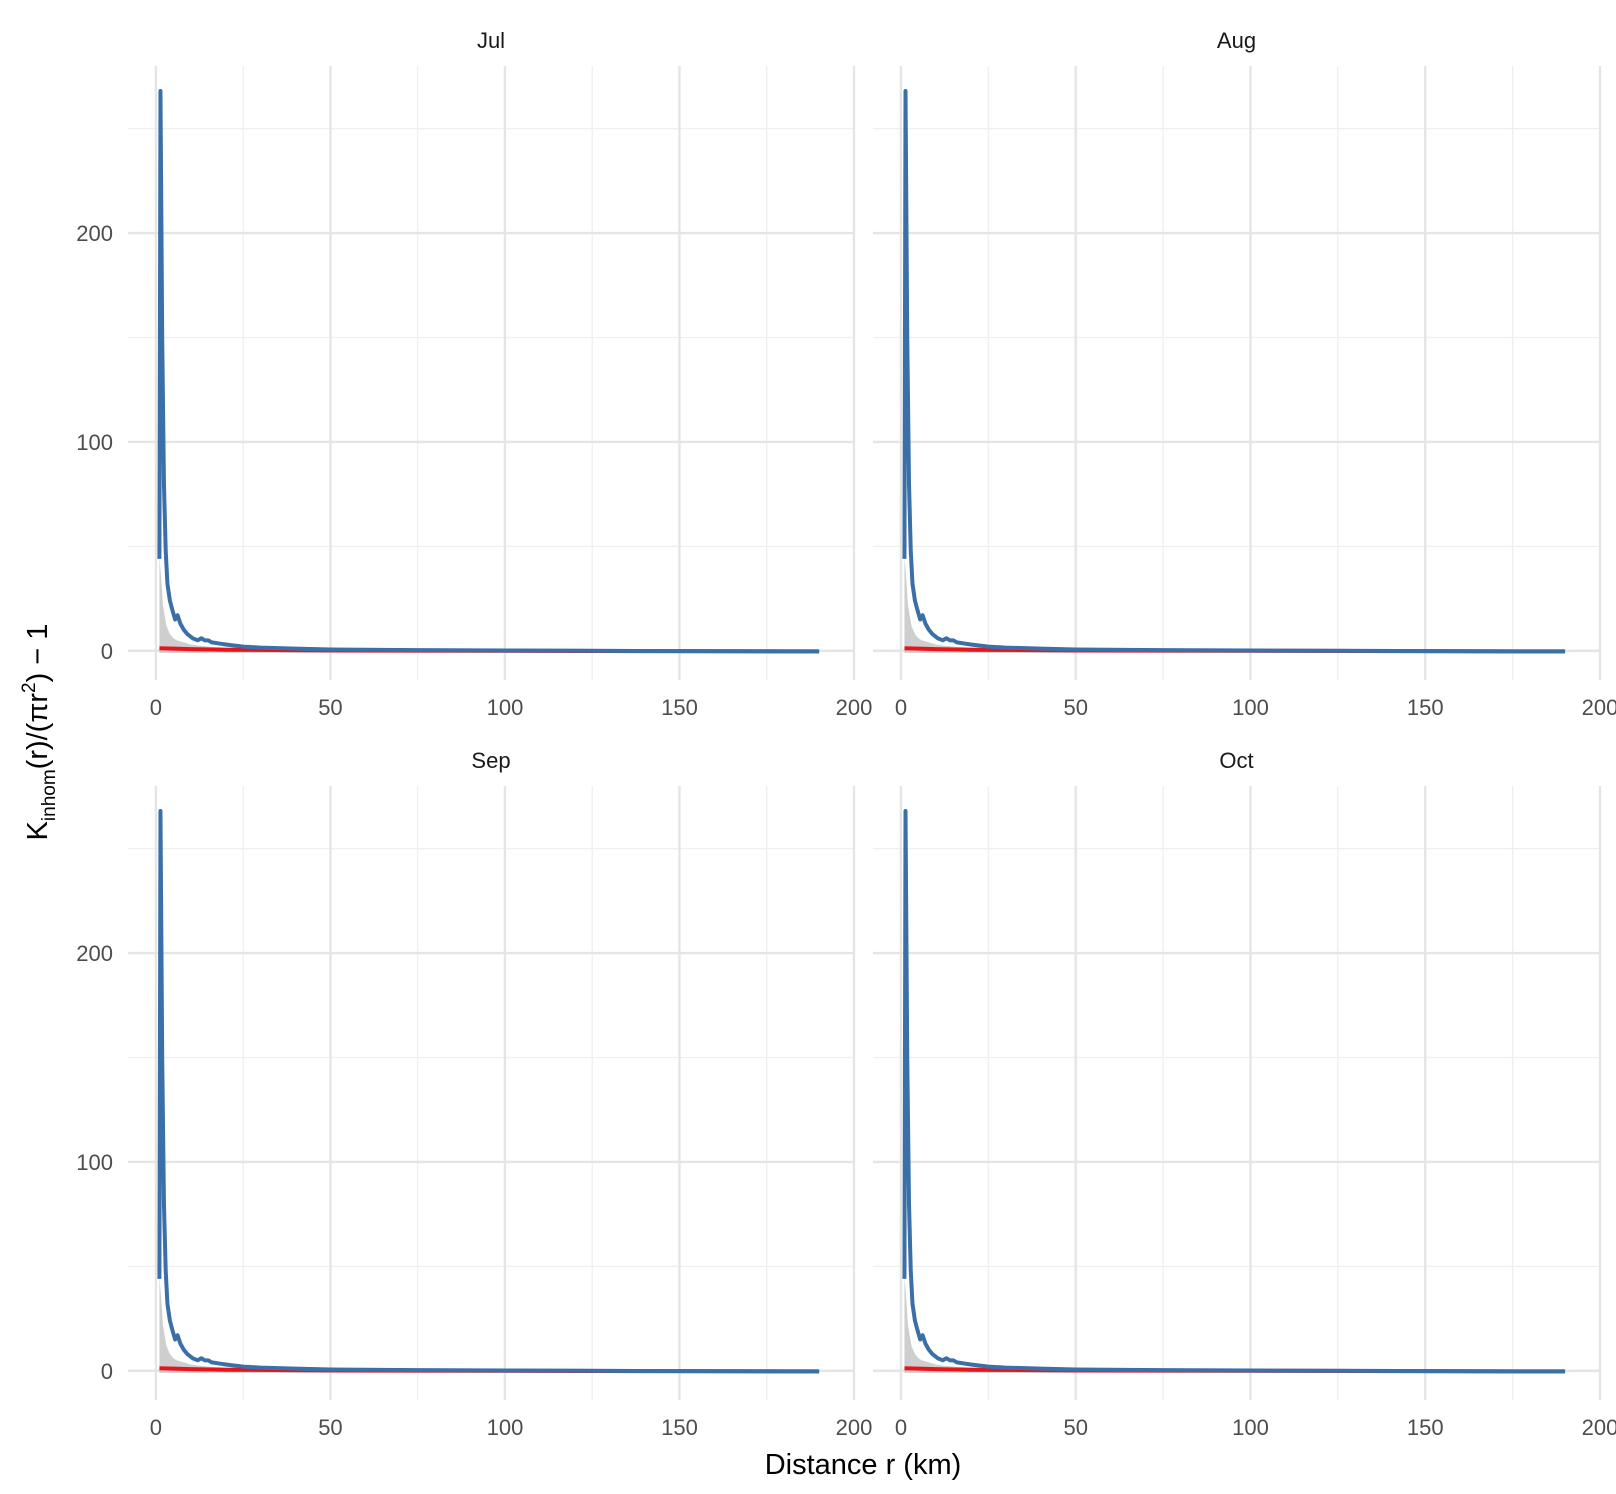 The height and width of the screenshot is (1494, 1616). What do you see at coordinates (1236, 760) in the screenshot?
I see `facet-strip-label: Oct` at bounding box center [1236, 760].